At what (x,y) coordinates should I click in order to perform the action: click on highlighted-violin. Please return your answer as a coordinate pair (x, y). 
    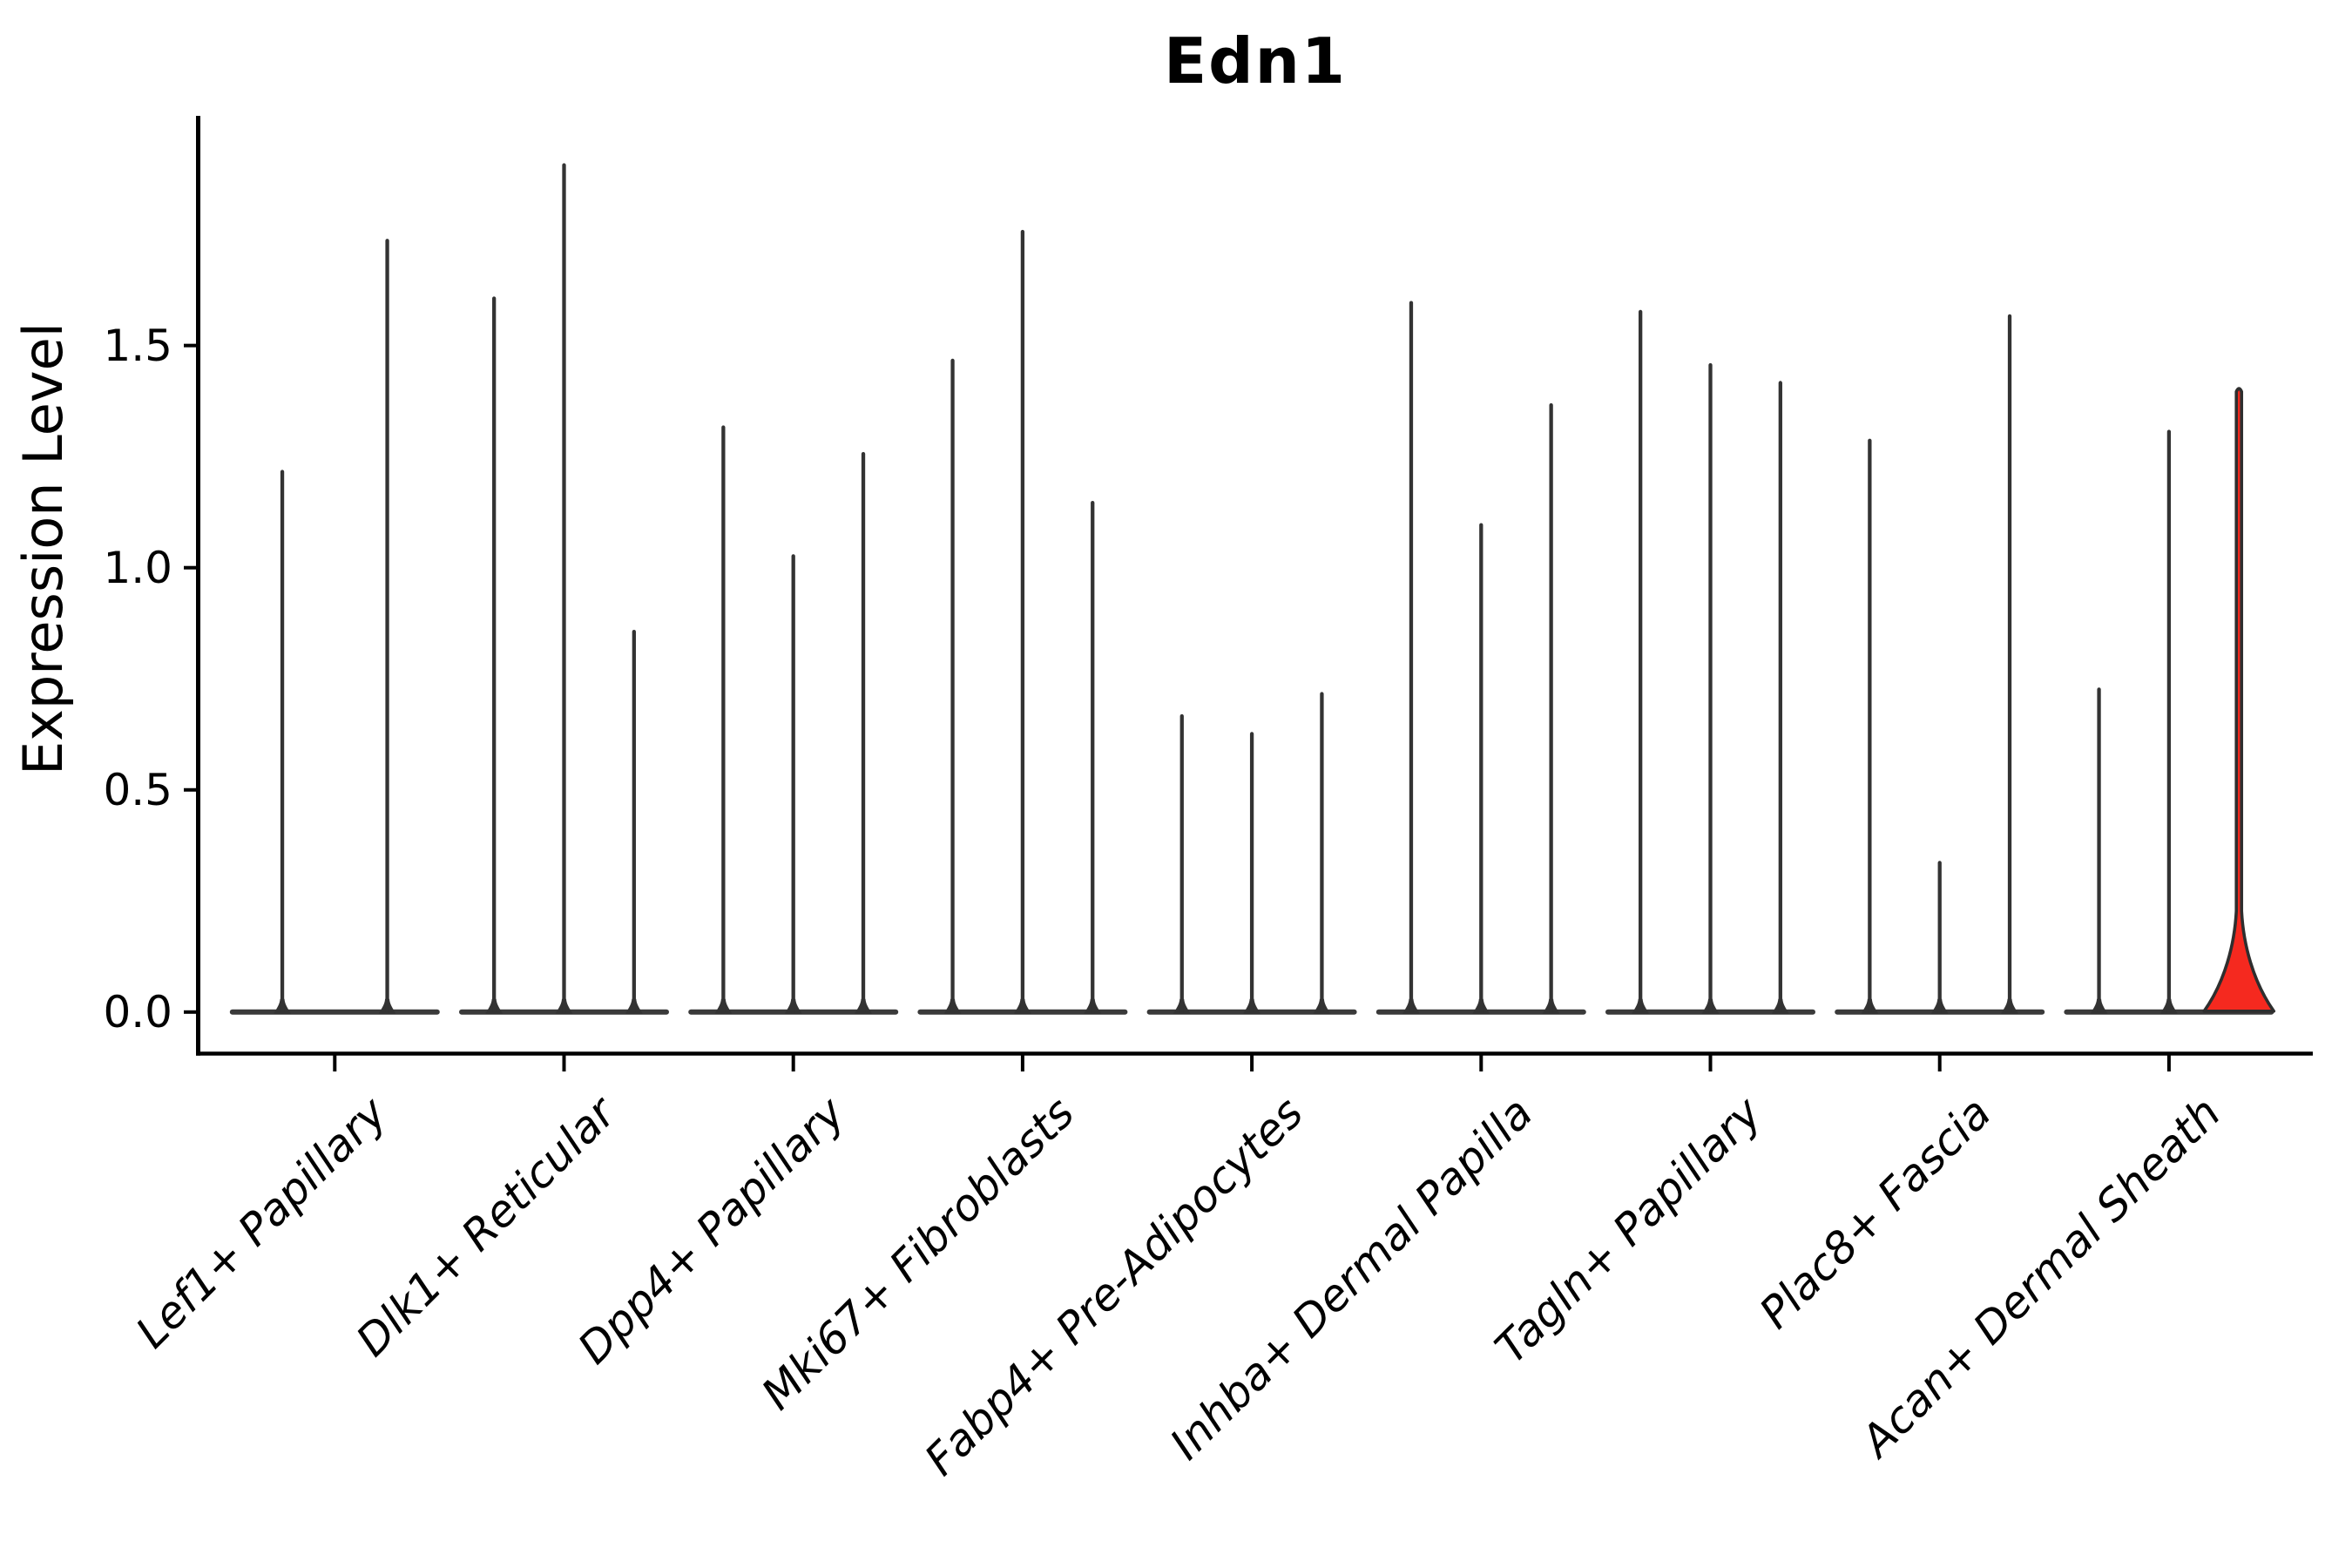
    Looking at the image, I should click on (2239, 700).